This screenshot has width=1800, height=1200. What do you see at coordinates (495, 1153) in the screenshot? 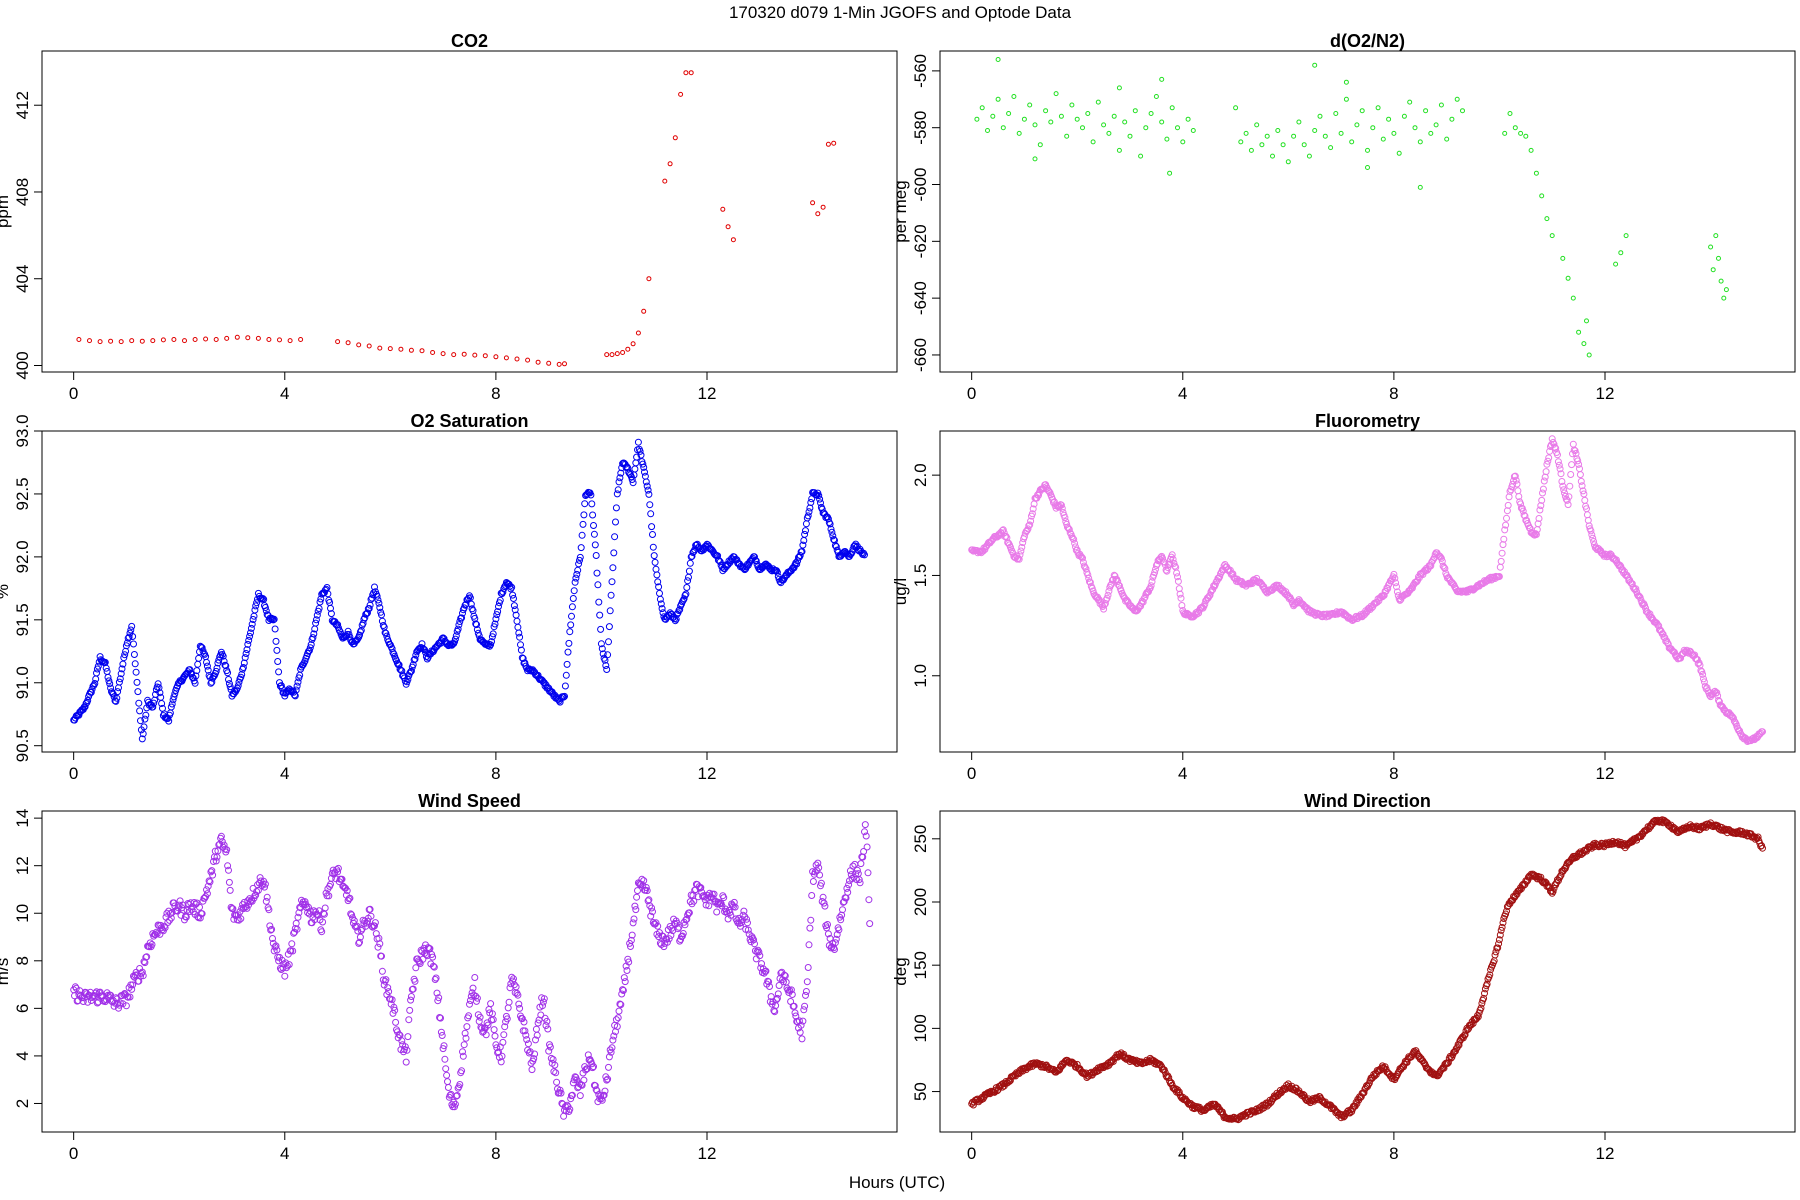
I see `x-tick-label: 8` at bounding box center [495, 1153].